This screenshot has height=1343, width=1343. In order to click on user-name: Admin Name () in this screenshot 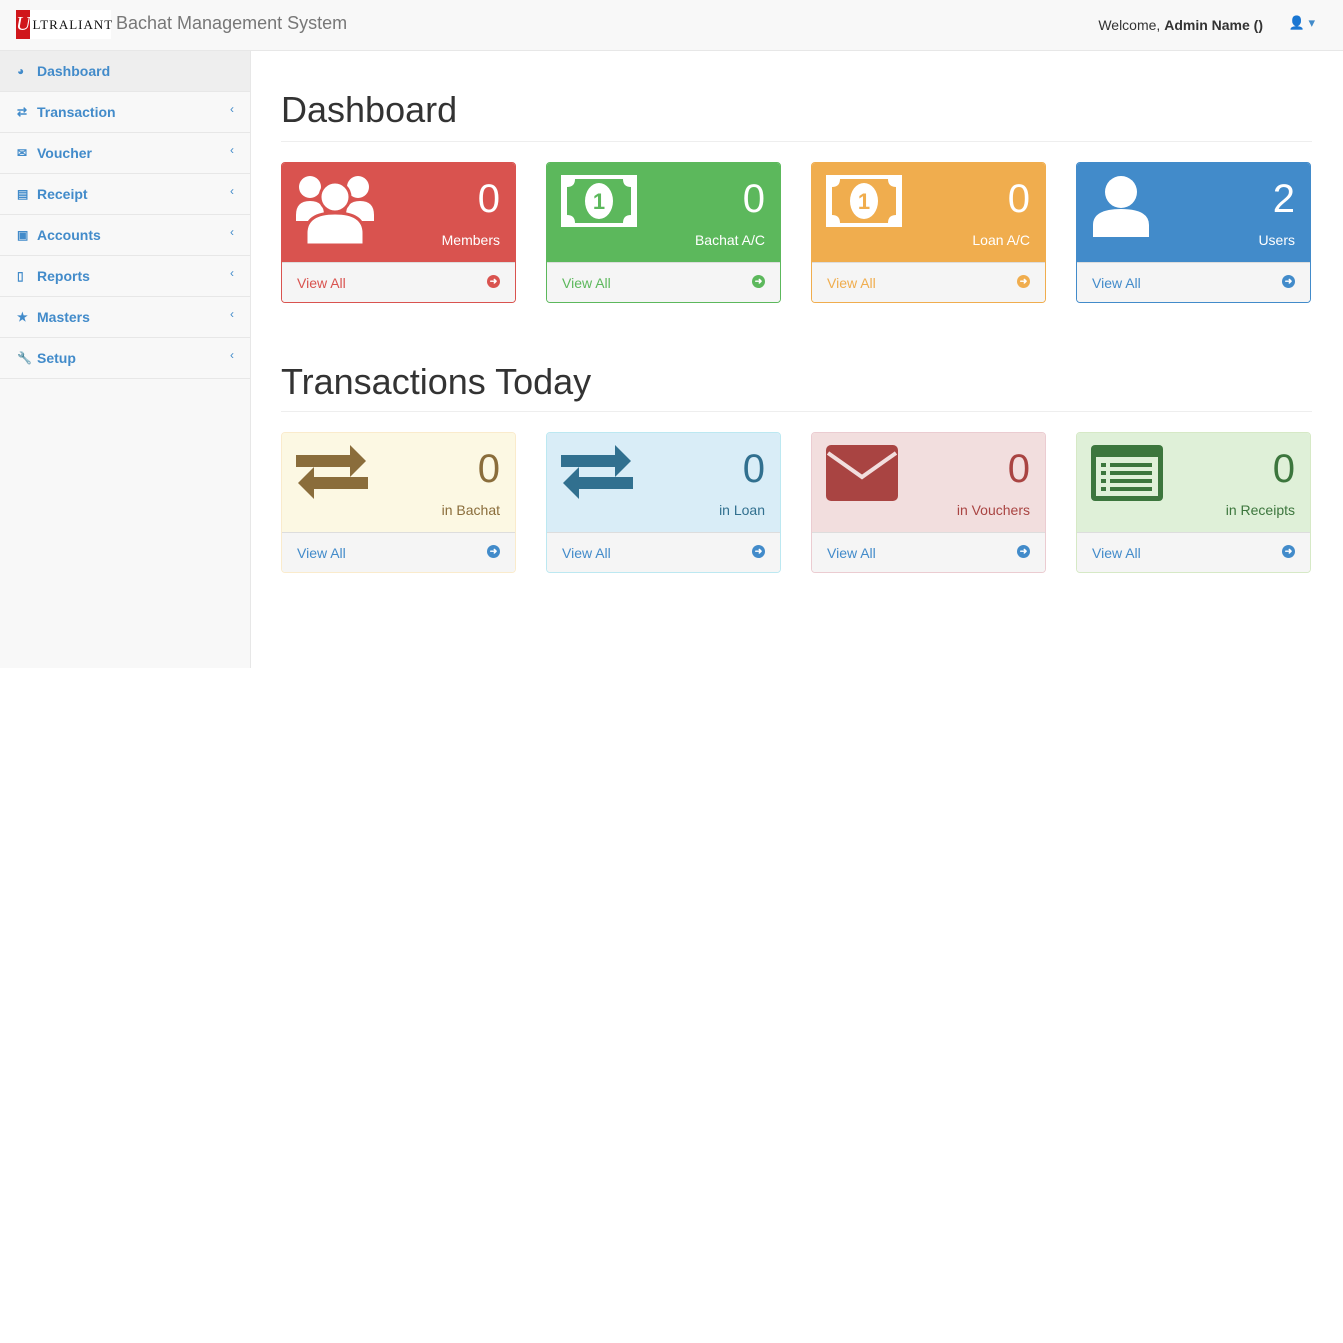, I will do `click(1213, 25)`.